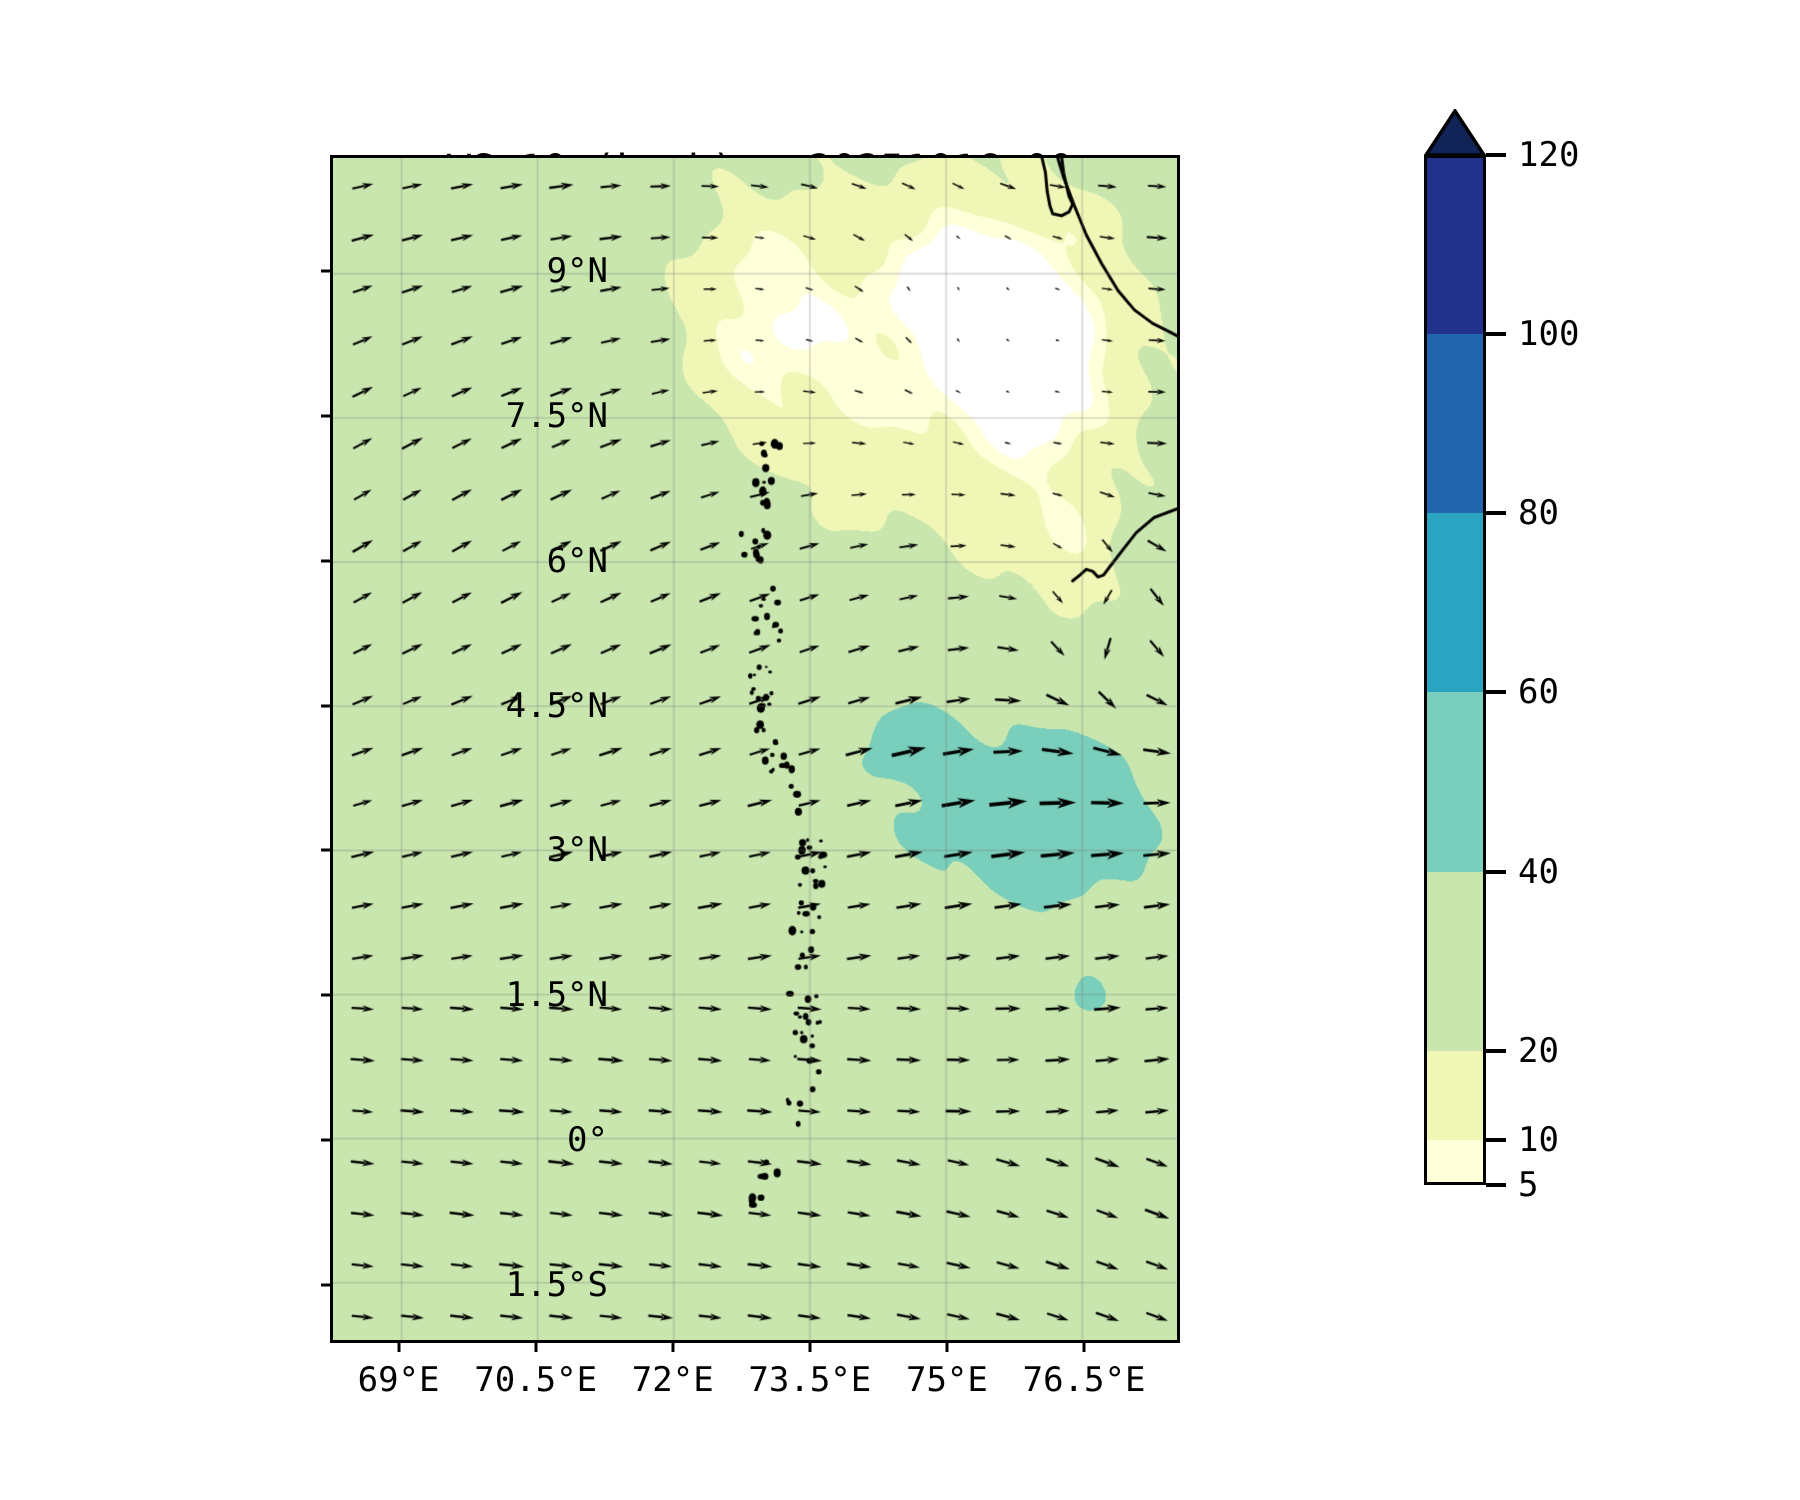 The width and height of the screenshot is (1800, 1500). Describe the element at coordinates (556, 1285) in the screenshot. I see `y-axis-tick-label: 1.5°S` at that location.